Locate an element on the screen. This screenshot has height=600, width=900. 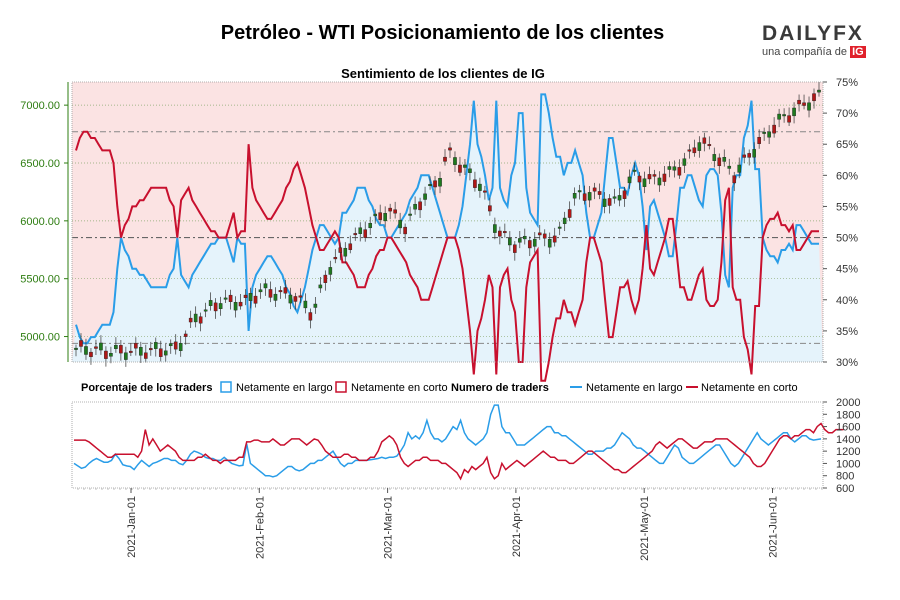
pct-tick-label: 30% is located at coordinates (847, 363).